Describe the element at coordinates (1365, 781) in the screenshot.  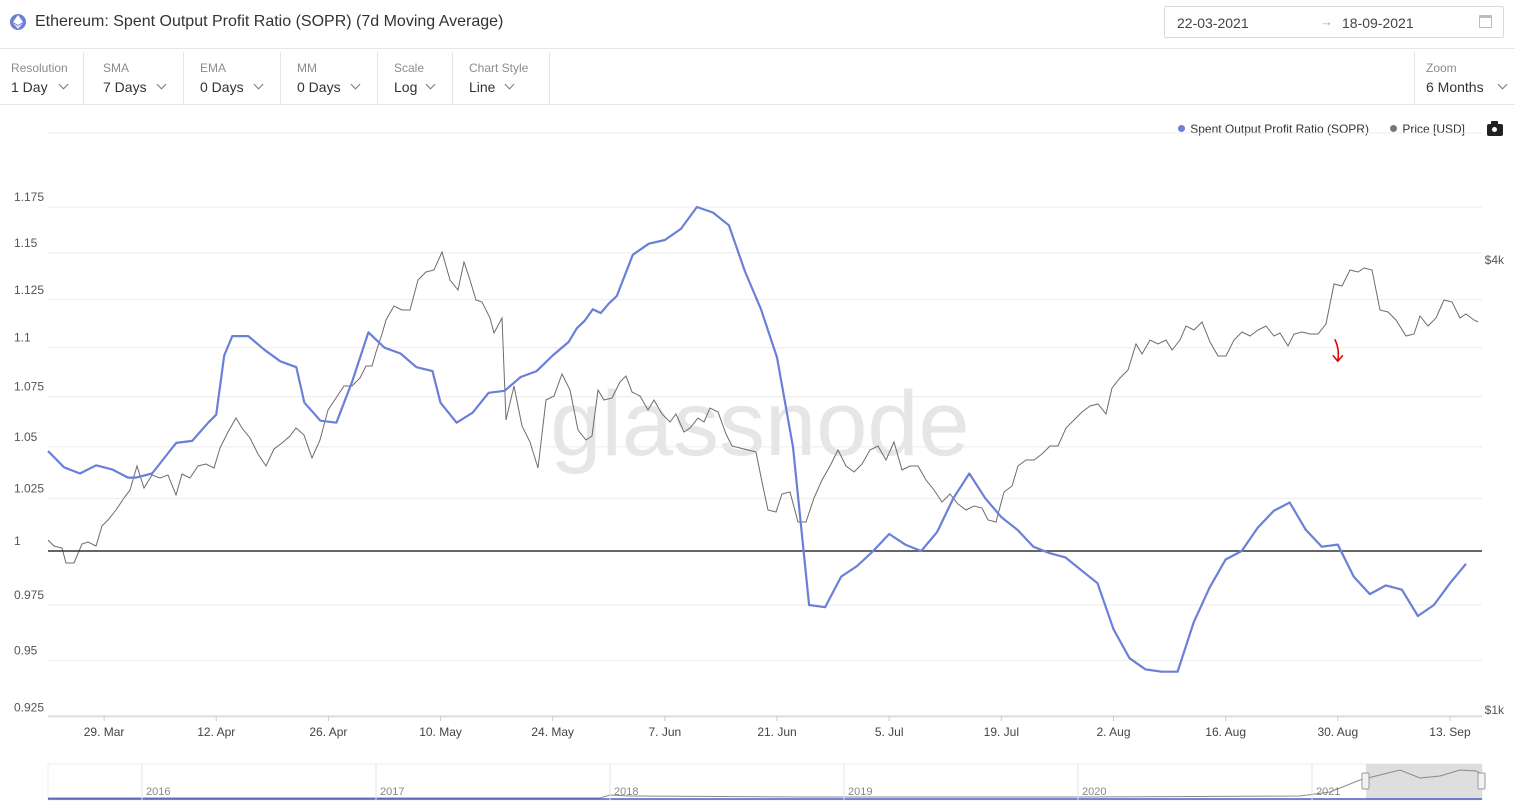
I see `navigator-handle-left` at that location.